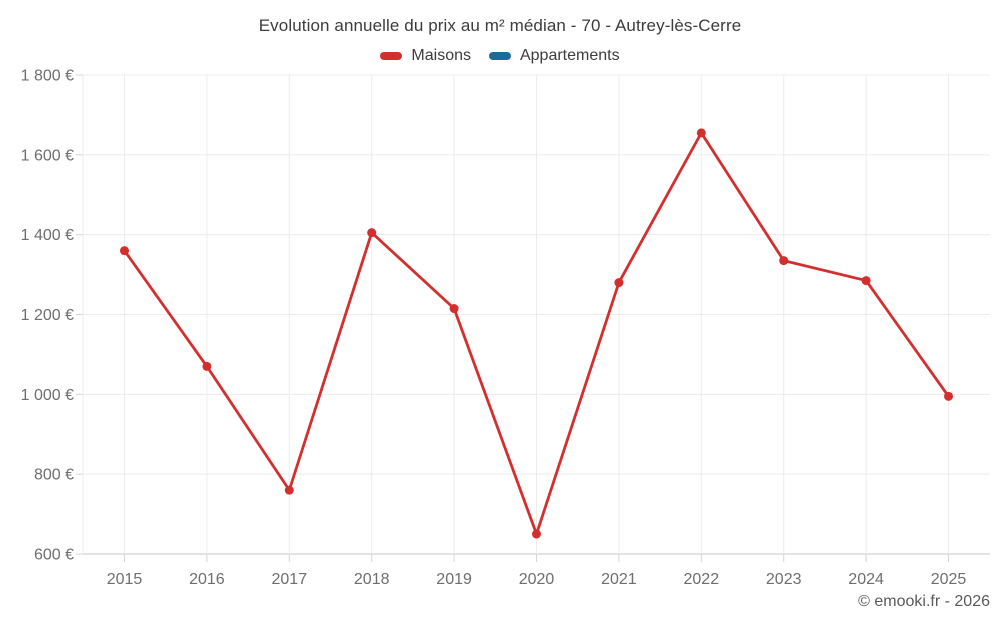  What do you see at coordinates (701, 133) in the screenshot?
I see `data-point-maisons-2022` at bounding box center [701, 133].